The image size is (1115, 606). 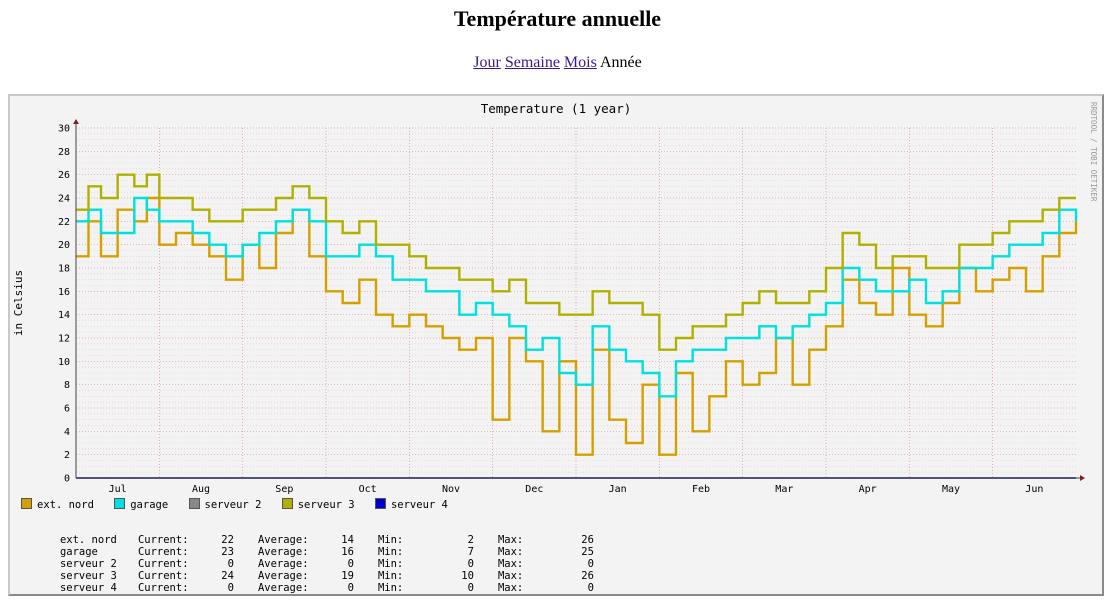 What do you see at coordinates (534, 489) in the screenshot?
I see `x-tick-label: Dec` at bounding box center [534, 489].